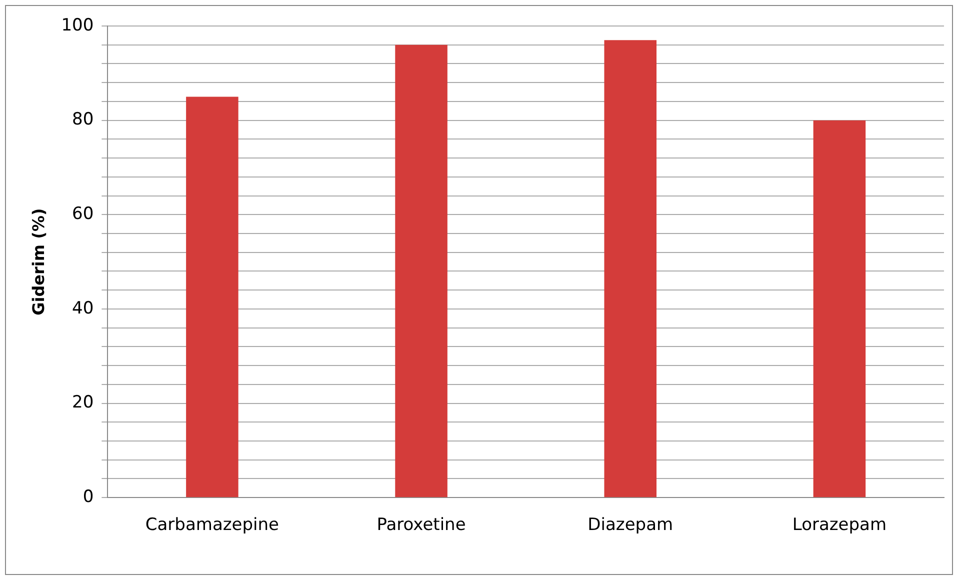 This screenshot has height=583, width=960. I want to click on x-tick-label: Carbamazepine, so click(212, 525).